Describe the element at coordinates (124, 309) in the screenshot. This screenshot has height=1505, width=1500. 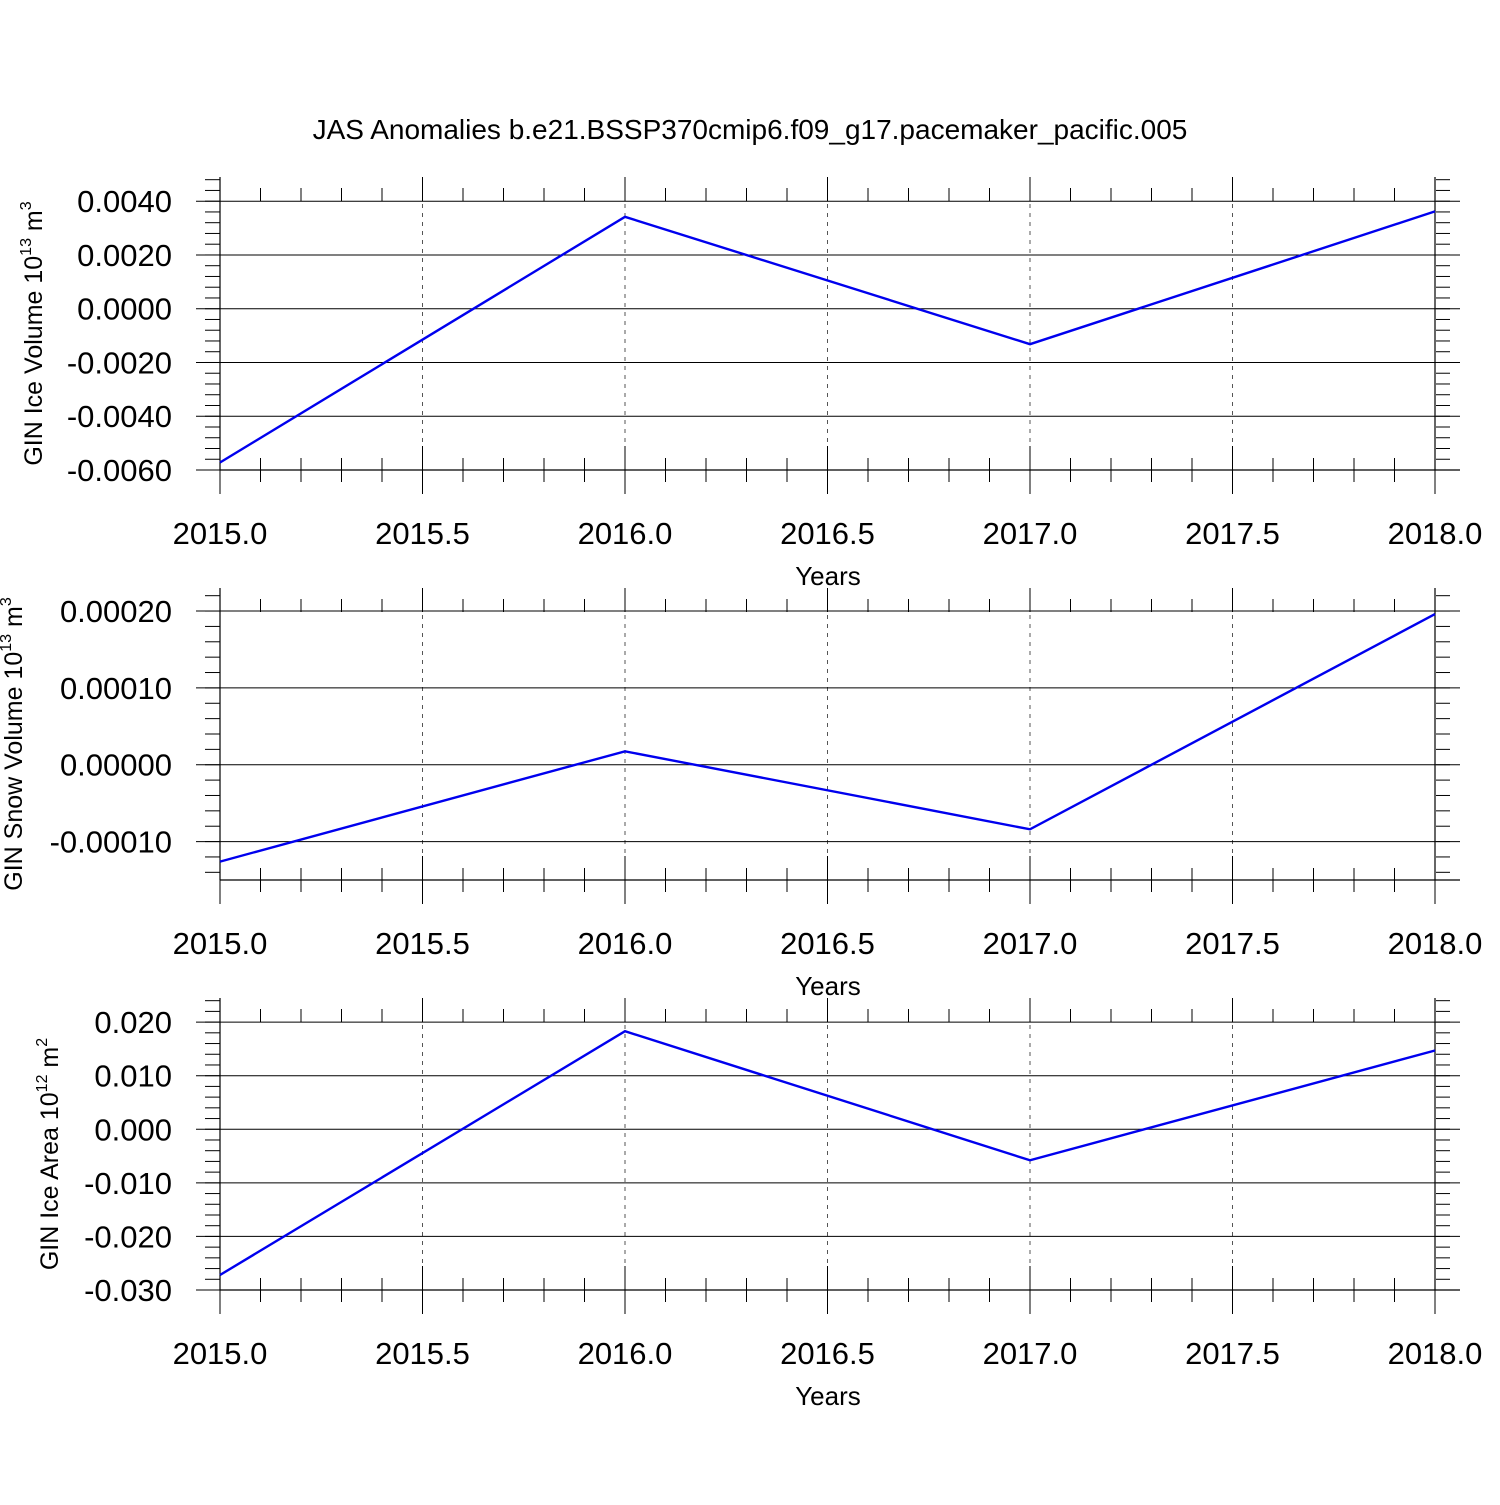
I see `y-tick-label: 0.0000` at that location.